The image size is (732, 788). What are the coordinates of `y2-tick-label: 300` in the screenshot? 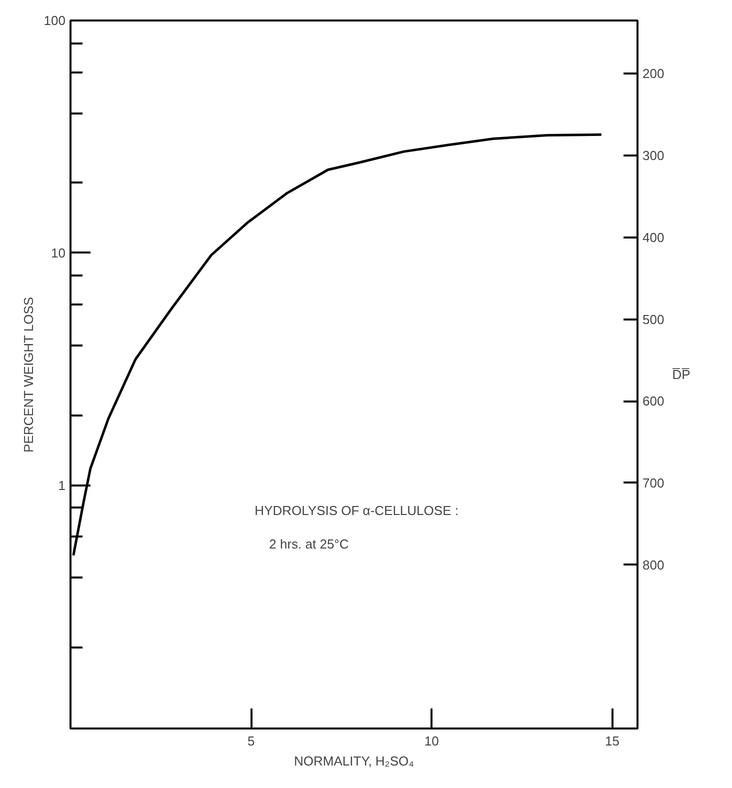 It's located at (653, 156).